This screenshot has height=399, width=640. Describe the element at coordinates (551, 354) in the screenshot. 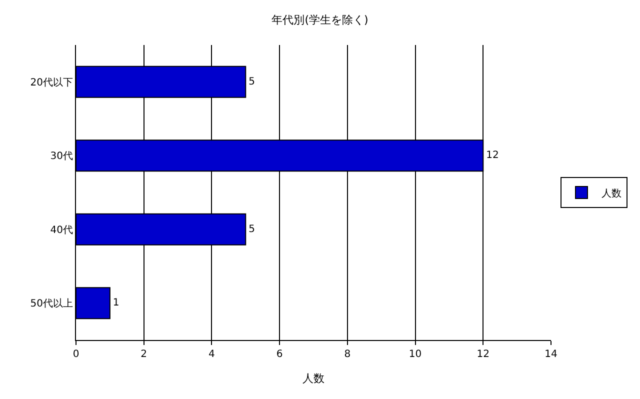

I see `x-tick-label: 14` at that location.